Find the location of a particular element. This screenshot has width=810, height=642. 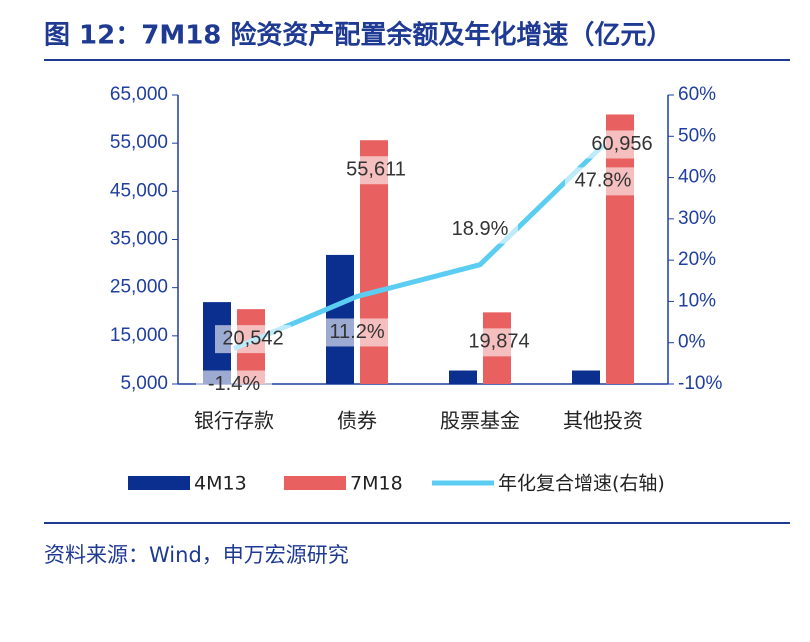

y2-tick-label: 60% is located at coordinates (697, 94).